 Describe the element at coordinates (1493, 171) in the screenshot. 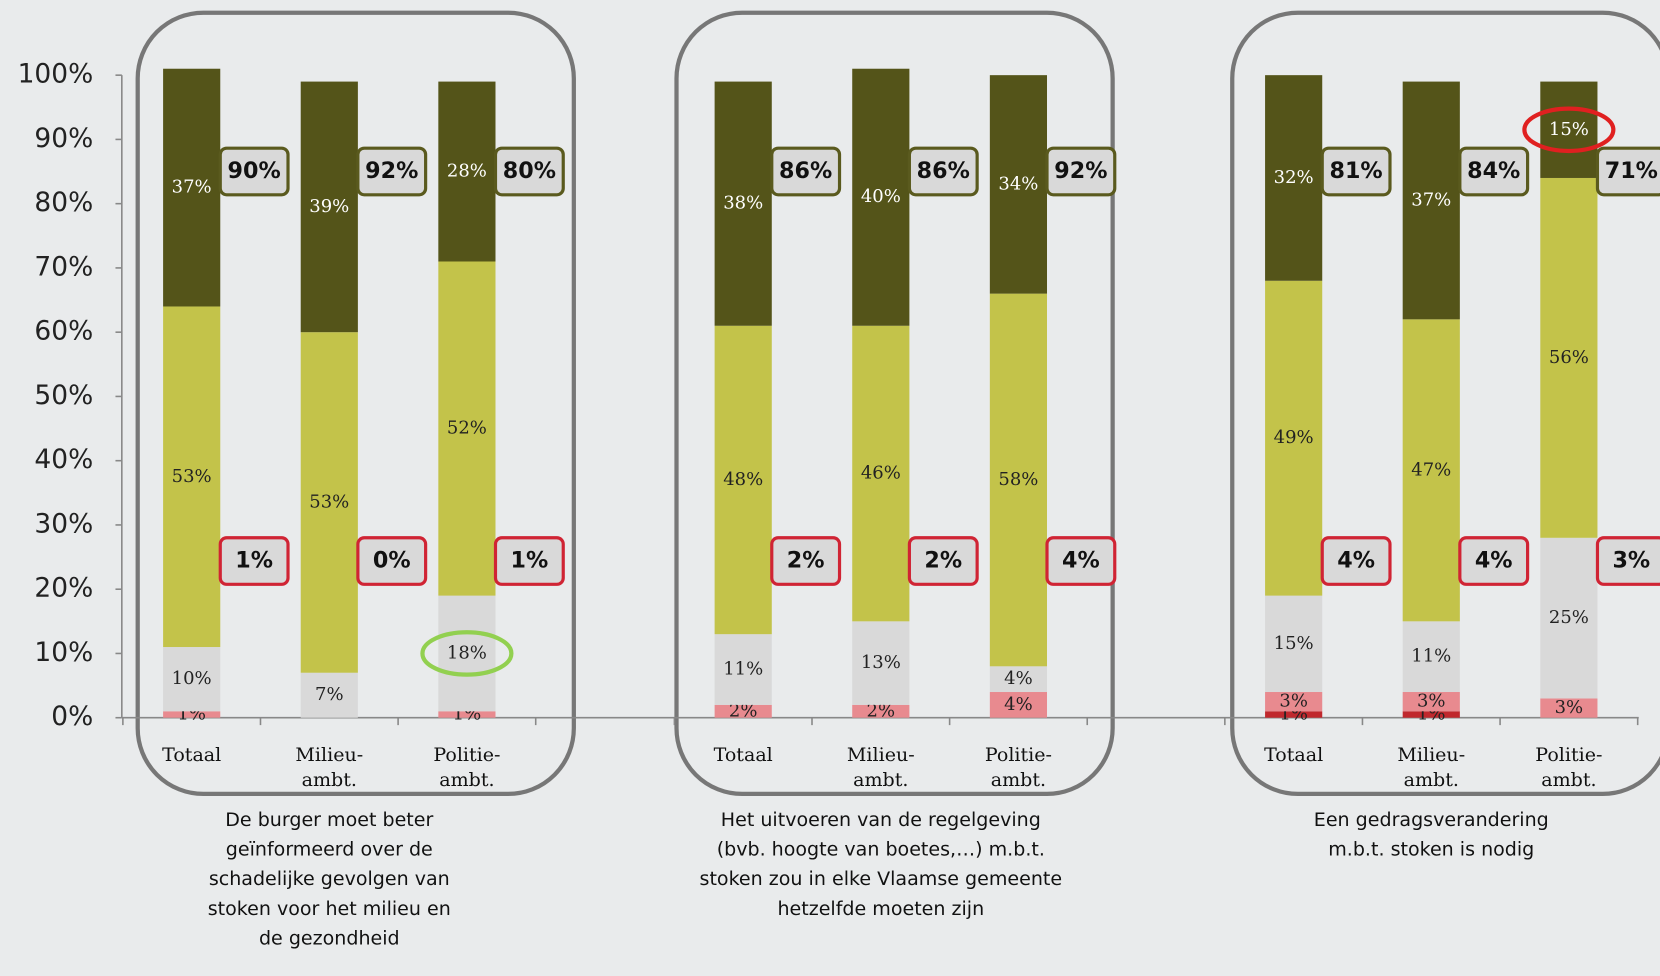

I see `summary-label: 84%` at that location.